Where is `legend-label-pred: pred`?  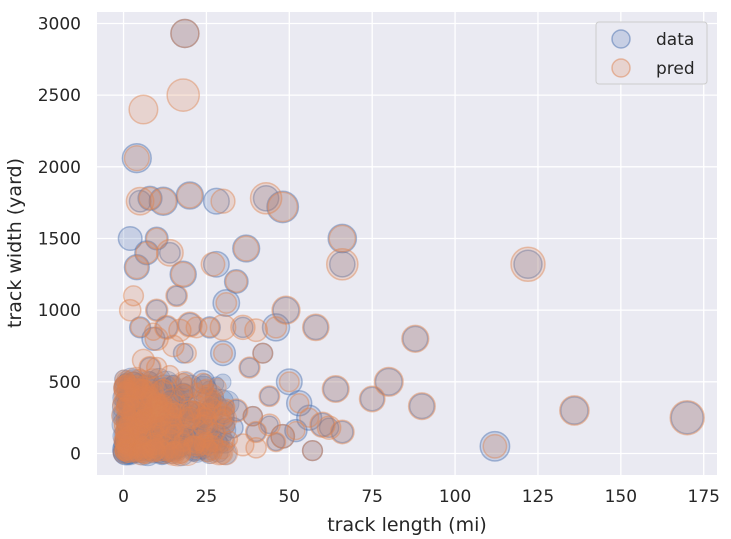
legend-label-pred: pred is located at coordinates (675, 69).